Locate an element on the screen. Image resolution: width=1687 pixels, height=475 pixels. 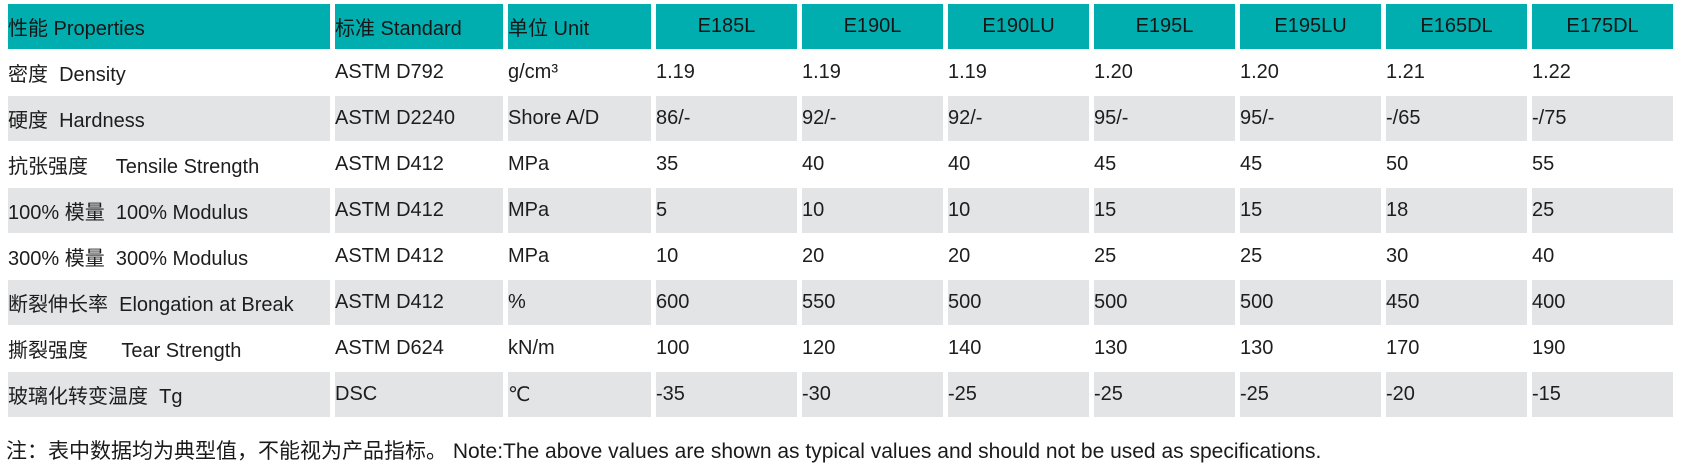
value-cell: -30 is located at coordinates (872, 394).